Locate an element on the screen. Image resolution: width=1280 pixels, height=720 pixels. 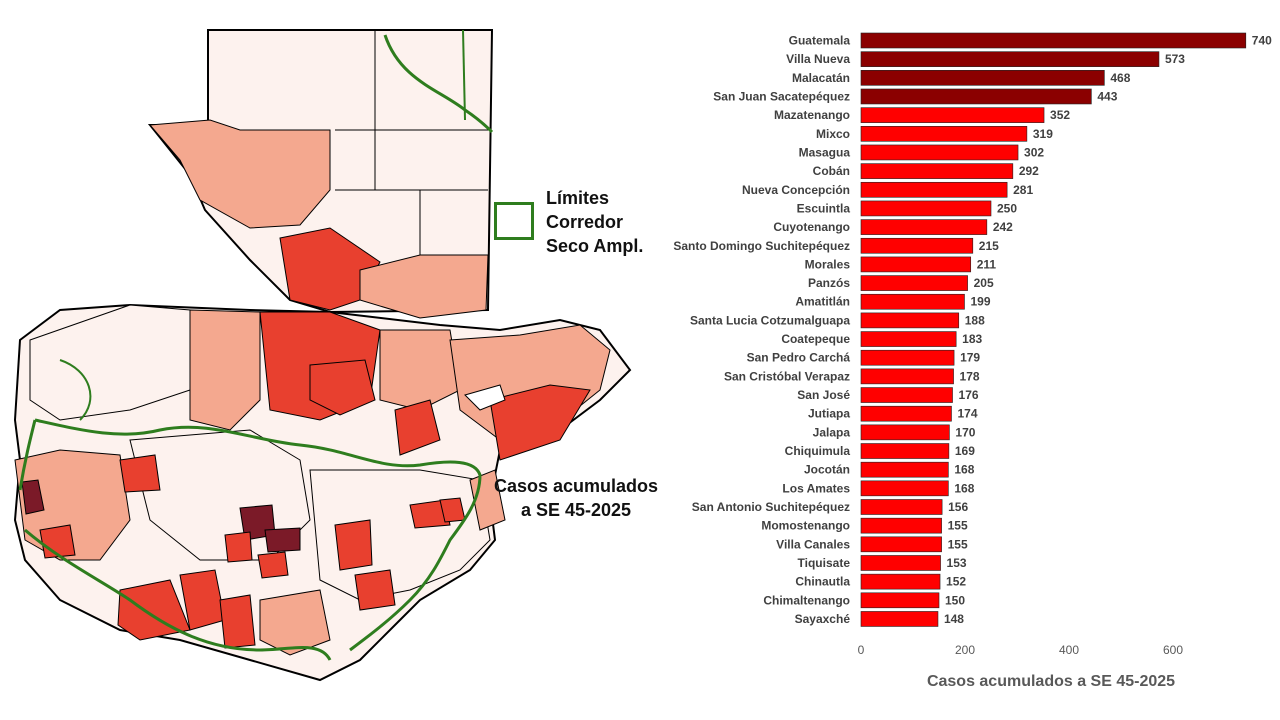
x-axis-title: Casos acumulados a SE 45-2025 is located at coordinates (1051, 681).